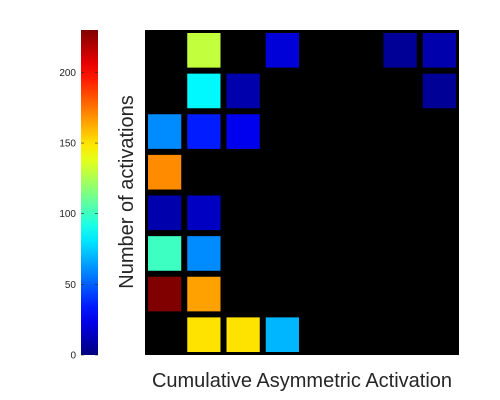  Describe the element at coordinates (67, 144) in the screenshot. I see `colorbar-tick-label: 150` at that location.